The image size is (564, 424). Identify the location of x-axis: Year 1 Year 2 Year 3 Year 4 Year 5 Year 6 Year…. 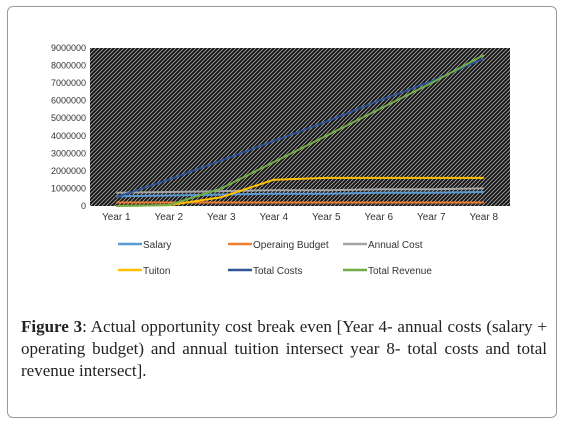
(300, 217).